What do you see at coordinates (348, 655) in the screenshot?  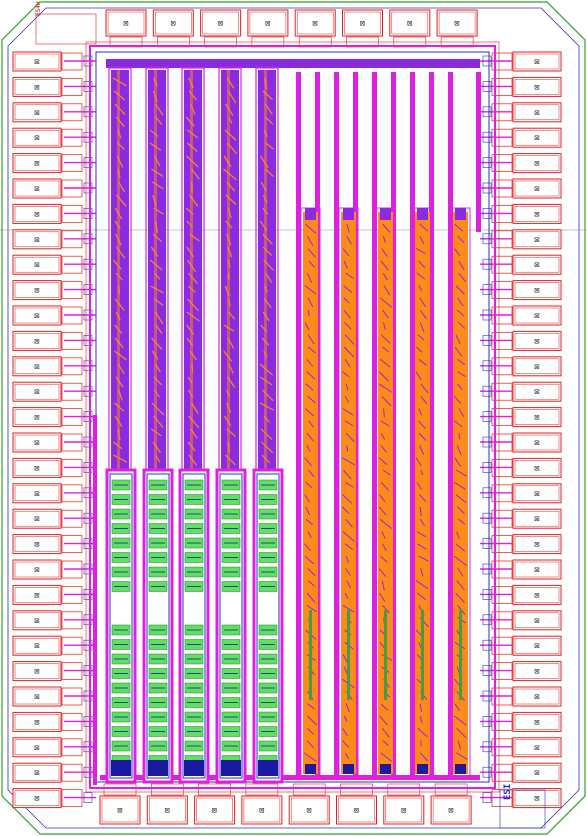 I see `right-column-green-strip` at bounding box center [348, 655].